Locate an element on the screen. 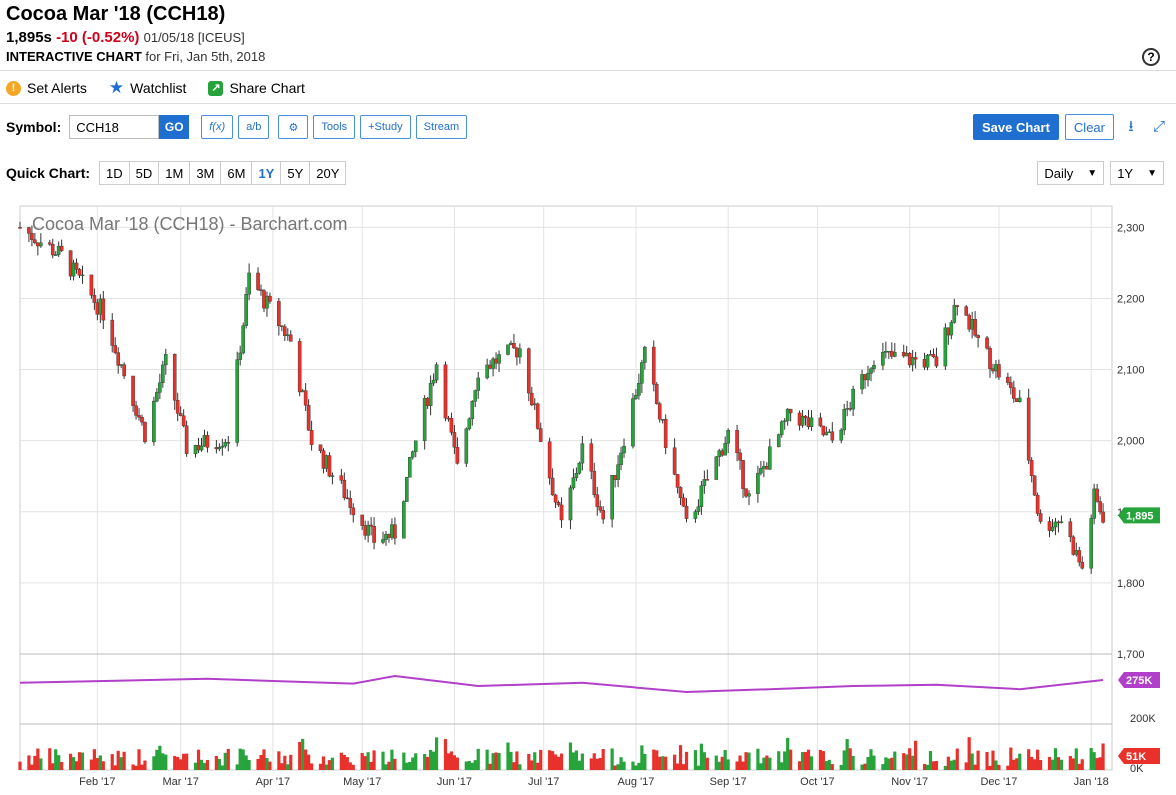 This screenshot has width=1176, height=795. range-button-1y: 1Y is located at coordinates (266, 173).